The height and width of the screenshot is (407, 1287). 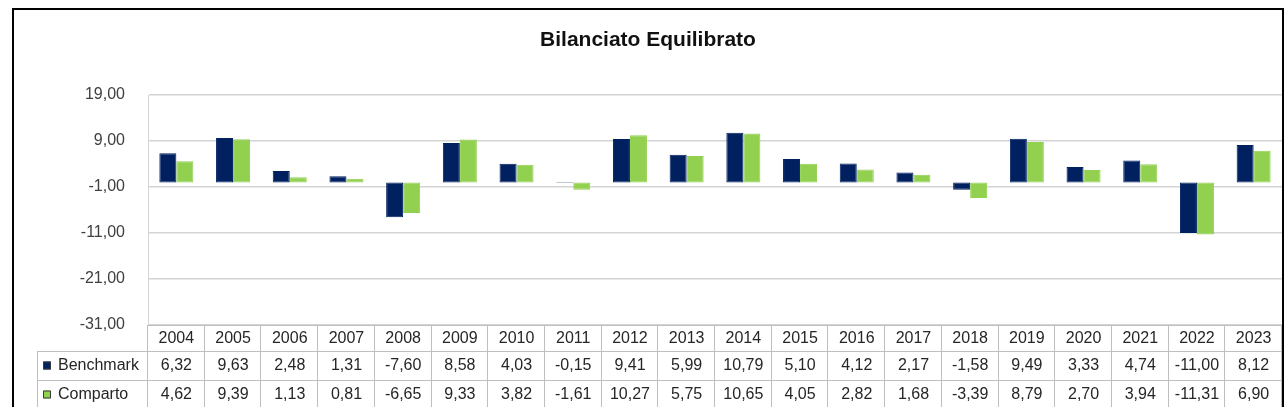 I want to click on data-label: 6,32, so click(x=176, y=364).